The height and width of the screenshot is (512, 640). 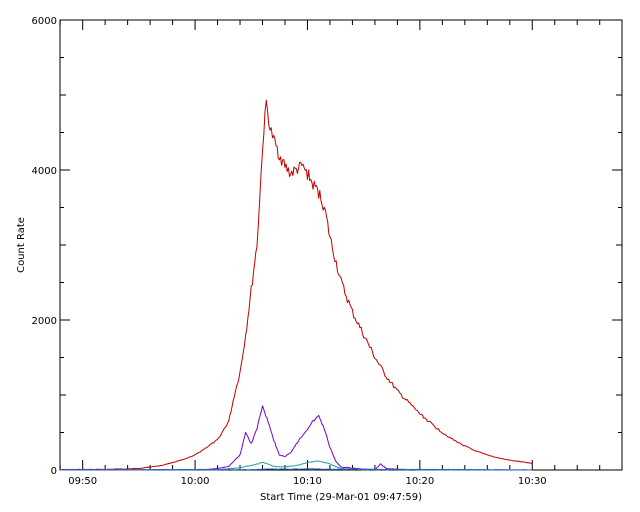 I want to click on y-tick-label: 2000, so click(x=44, y=321).